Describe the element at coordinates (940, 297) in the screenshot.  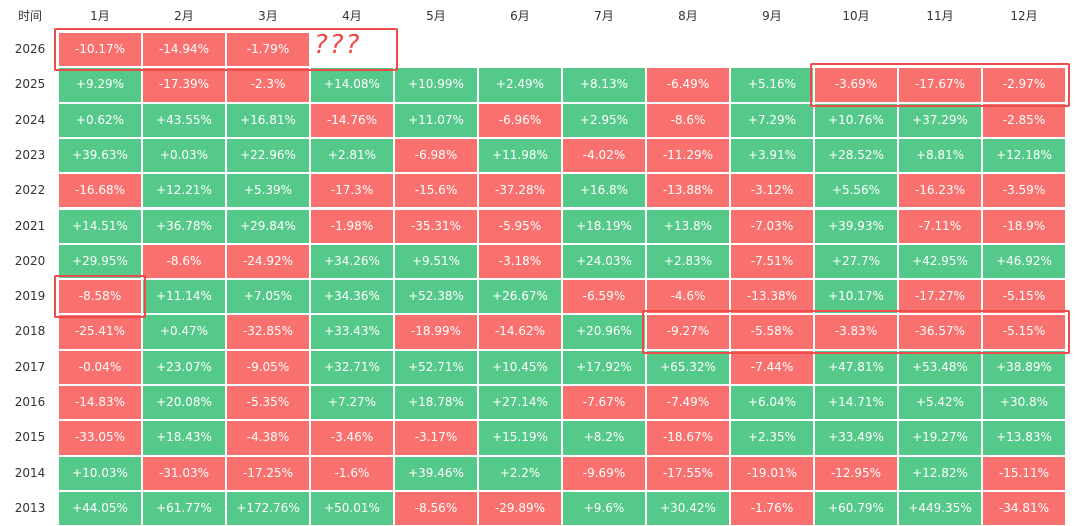
I see `heatmap-cell: -17.27%` at that location.